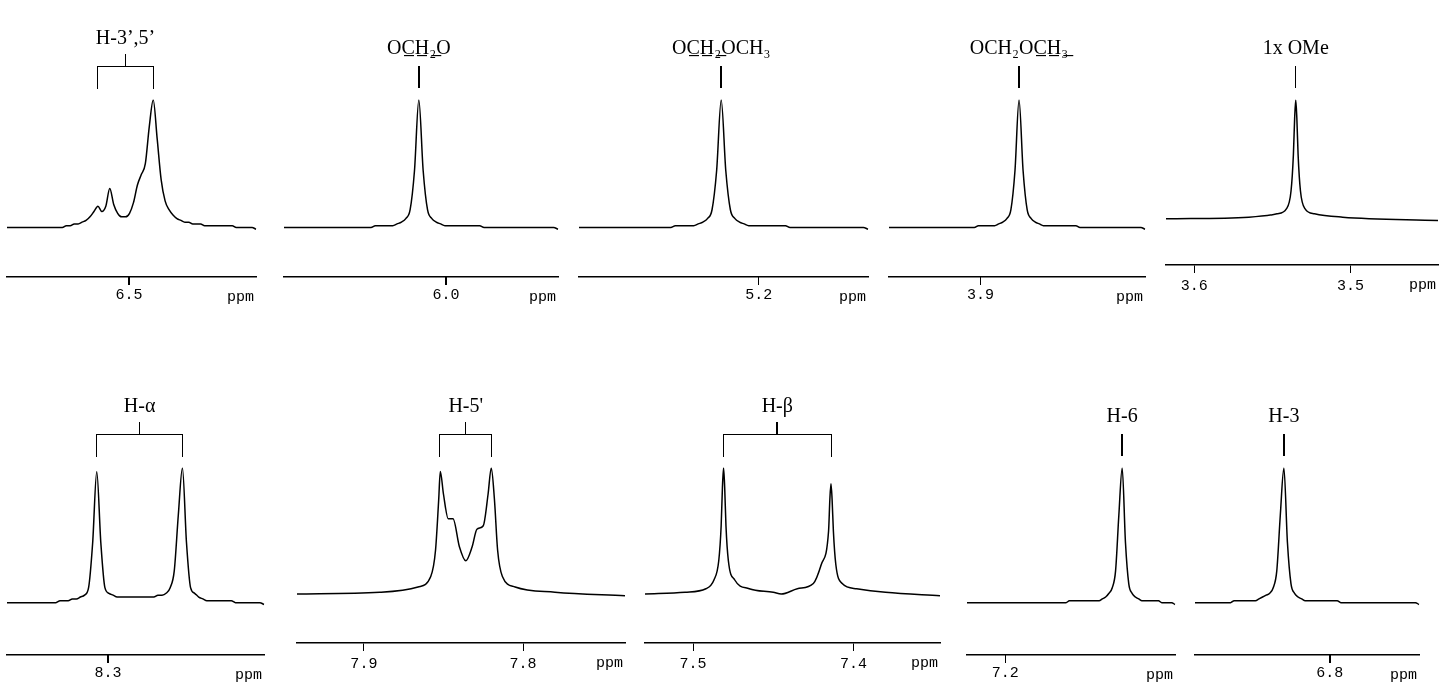  What do you see at coordinates (1122, 415) in the screenshot?
I see `chart-title: H-6` at bounding box center [1122, 415].